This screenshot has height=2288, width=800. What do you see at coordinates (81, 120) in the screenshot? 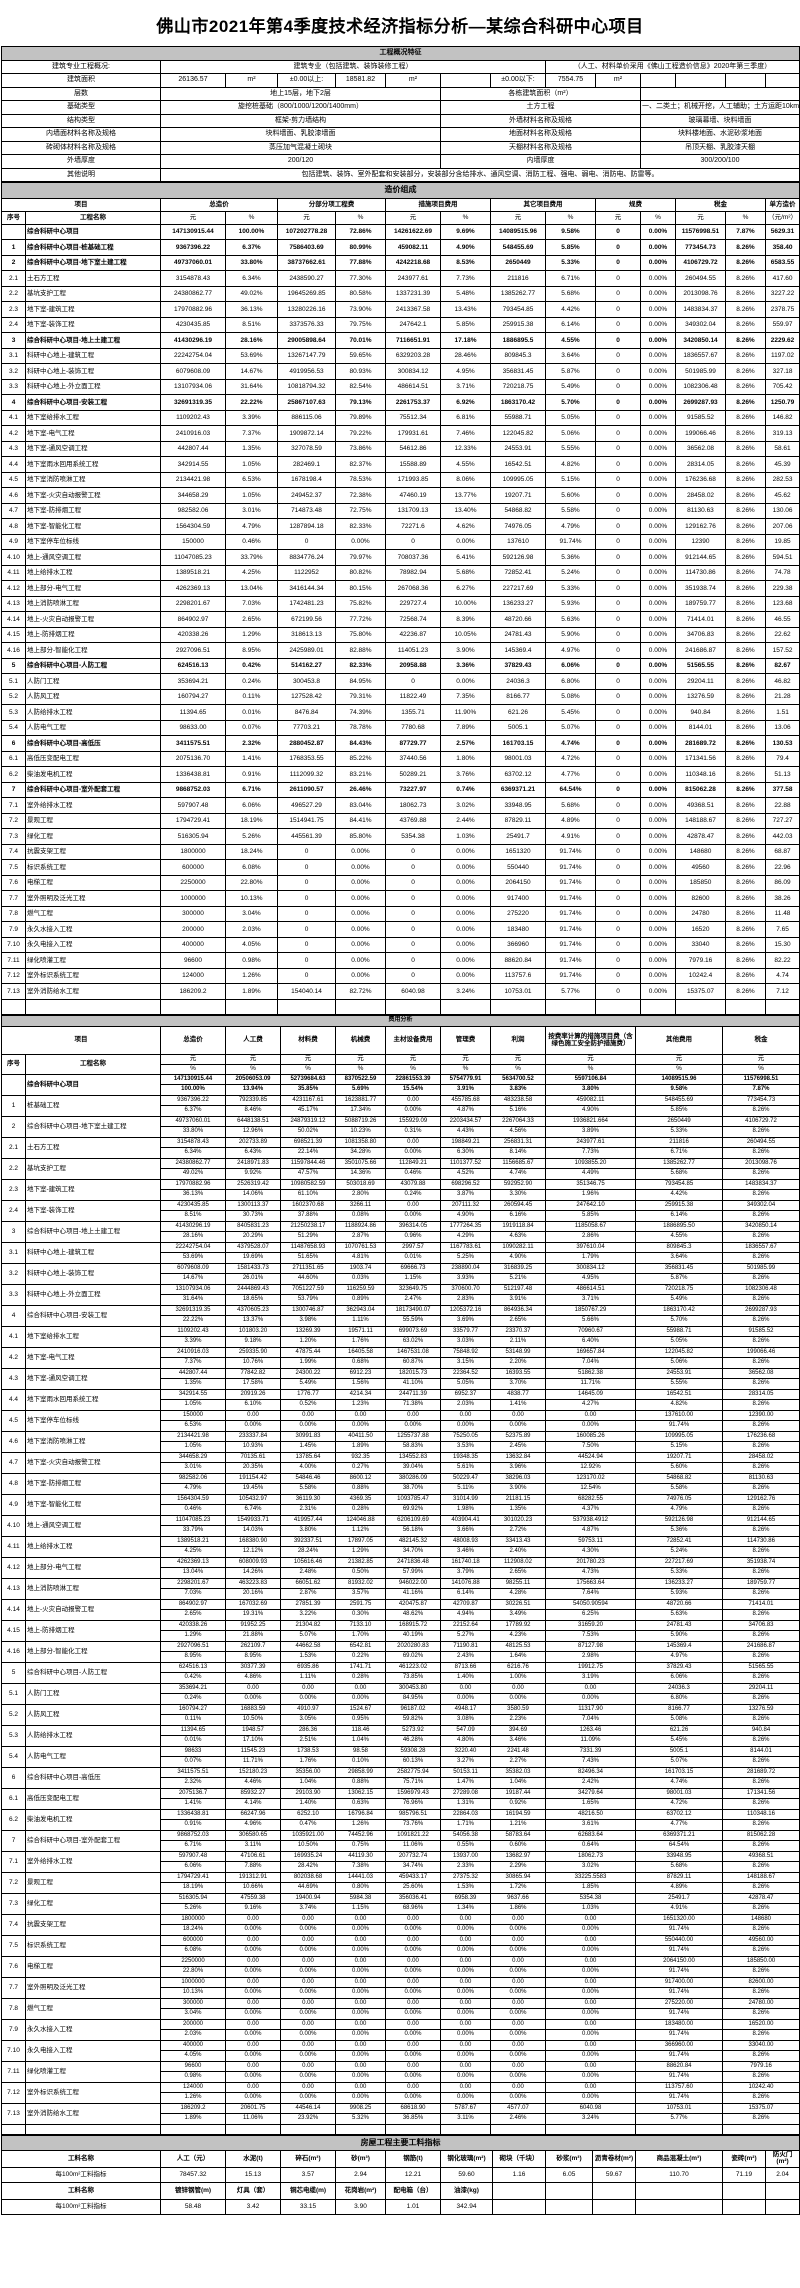
I see `structure-label: 结构类型` at bounding box center [81, 120].